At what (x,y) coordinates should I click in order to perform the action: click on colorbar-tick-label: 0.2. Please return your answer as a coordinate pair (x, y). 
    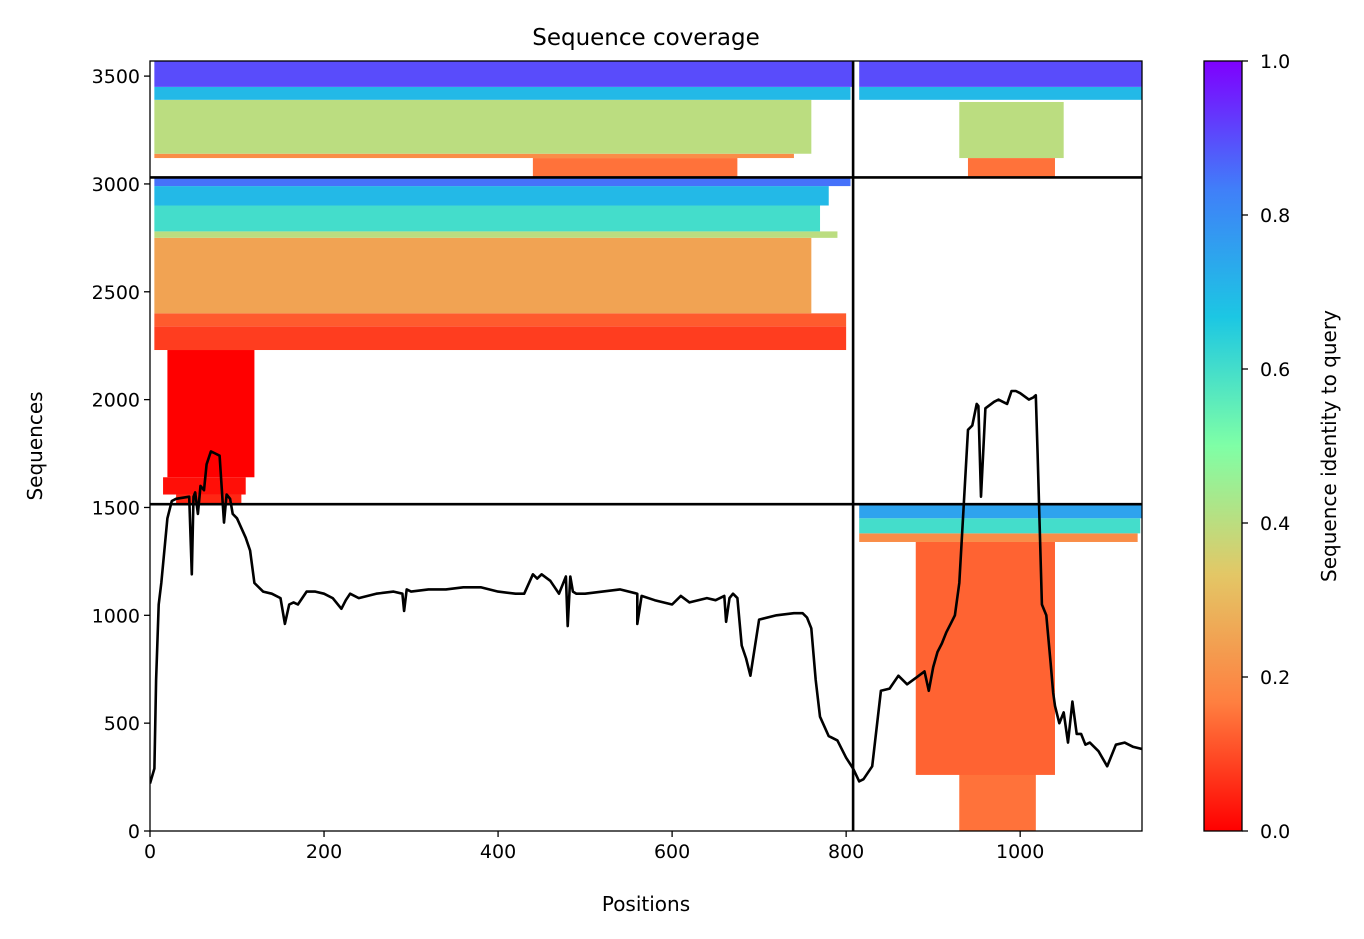
    Looking at the image, I should click on (1275, 678).